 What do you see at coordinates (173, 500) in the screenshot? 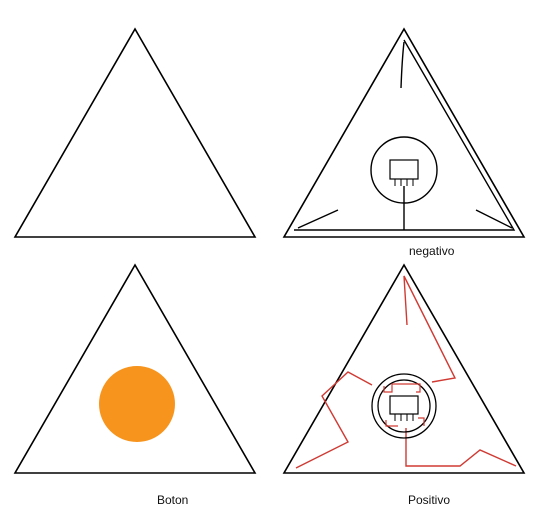
I see `caption-boton: Boton` at bounding box center [173, 500].